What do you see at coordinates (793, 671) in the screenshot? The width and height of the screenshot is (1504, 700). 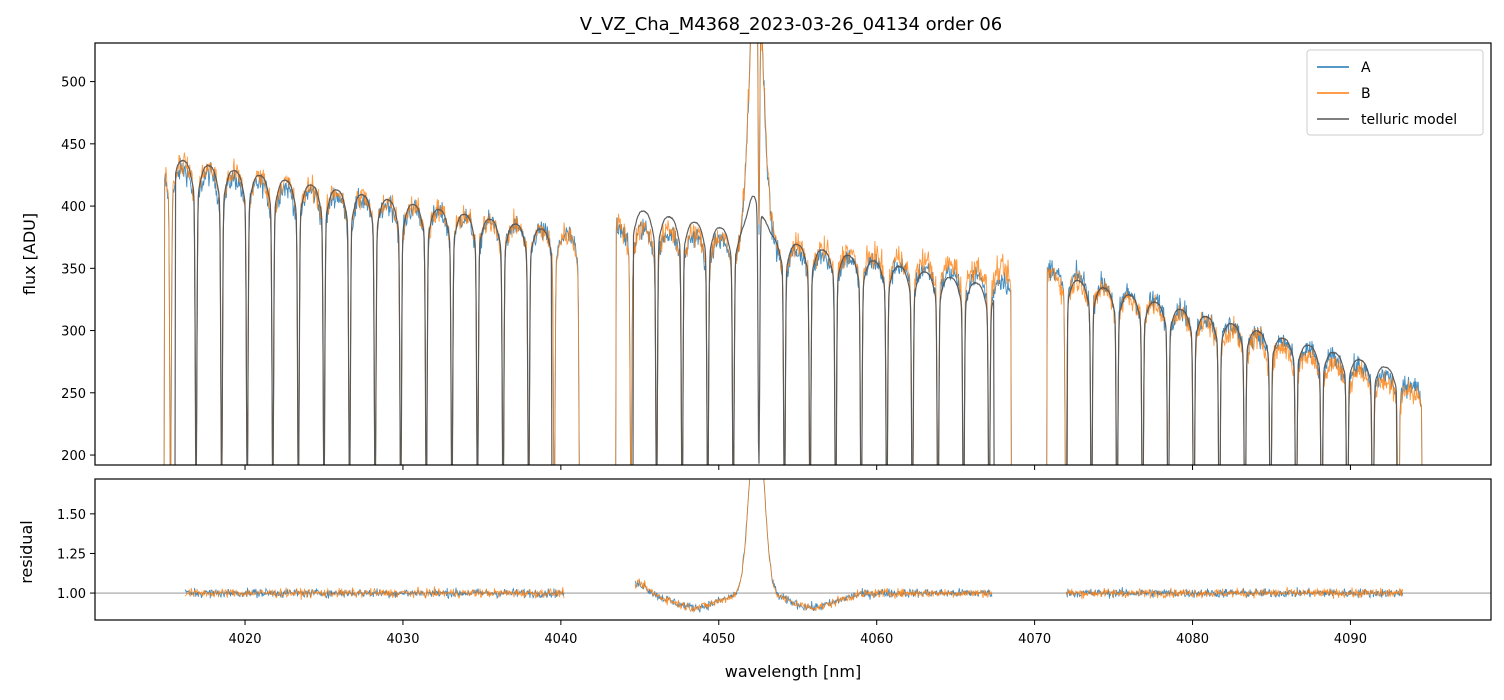 I see `xlabel: wavelength [nm]` at bounding box center [793, 671].